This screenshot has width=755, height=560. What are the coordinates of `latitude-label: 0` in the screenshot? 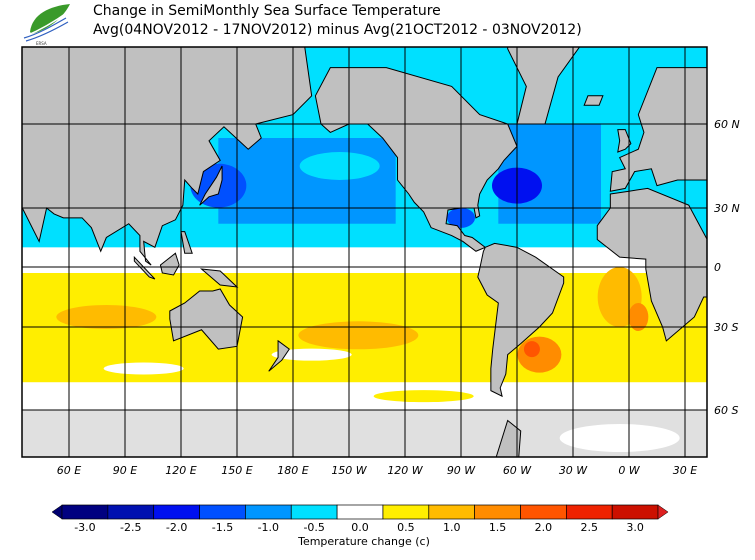 It's located at (717, 267).